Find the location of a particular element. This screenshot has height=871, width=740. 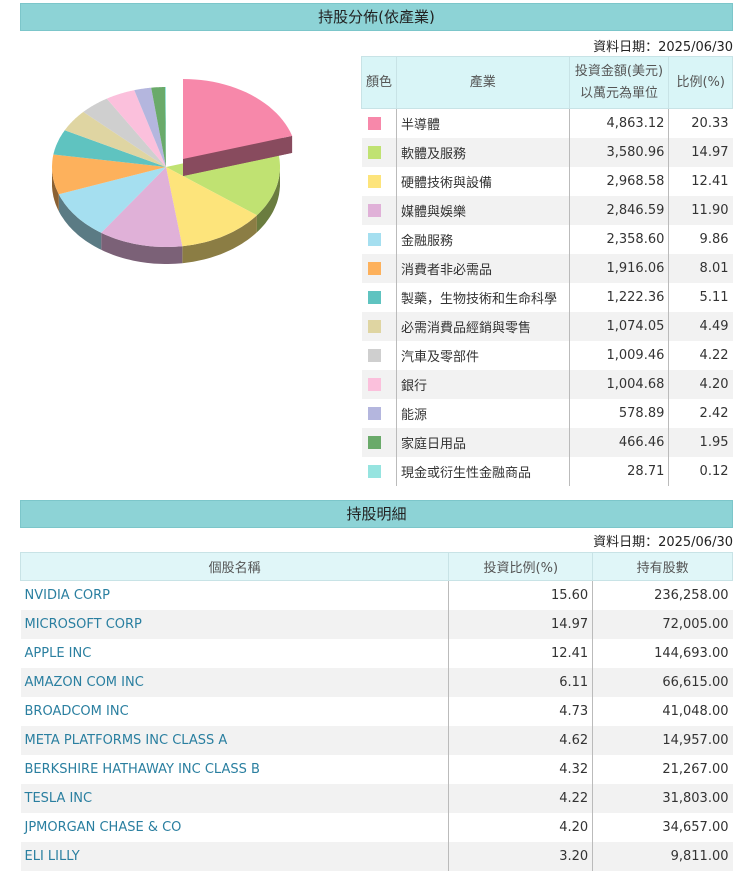

industry-name: 銀行 is located at coordinates (483, 384).